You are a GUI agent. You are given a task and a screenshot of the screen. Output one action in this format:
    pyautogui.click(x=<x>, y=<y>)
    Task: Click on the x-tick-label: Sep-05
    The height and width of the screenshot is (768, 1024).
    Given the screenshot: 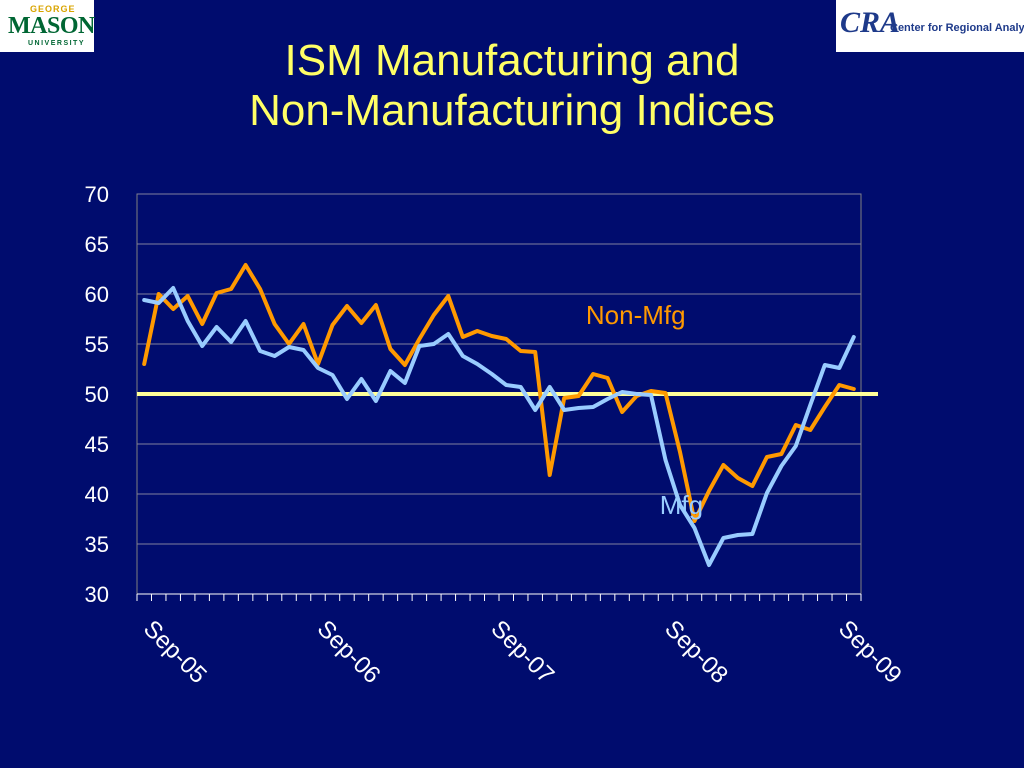 What is the action you would take?
    pyautogui.click(x=175, y=652)
    